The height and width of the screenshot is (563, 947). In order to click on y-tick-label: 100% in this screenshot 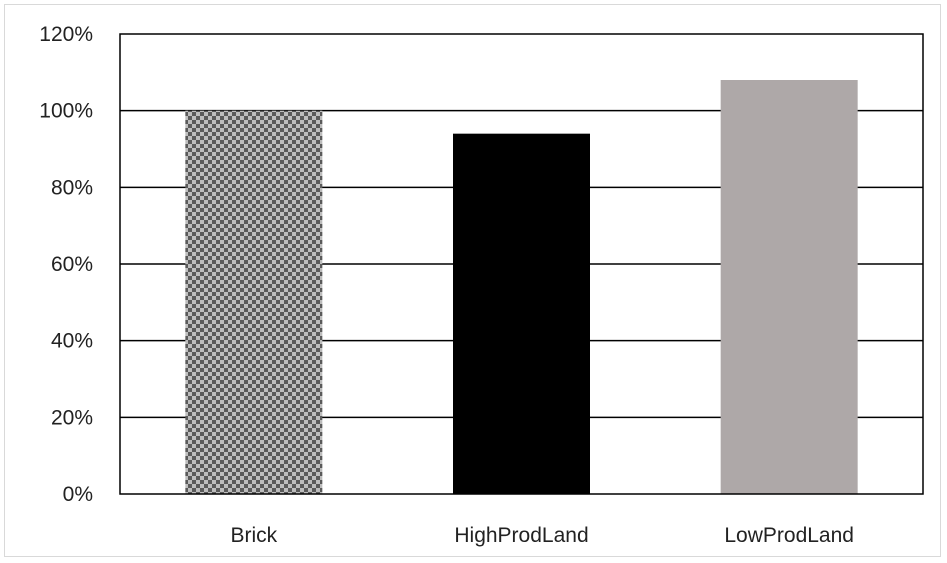, I will do `click(66, 111)`.